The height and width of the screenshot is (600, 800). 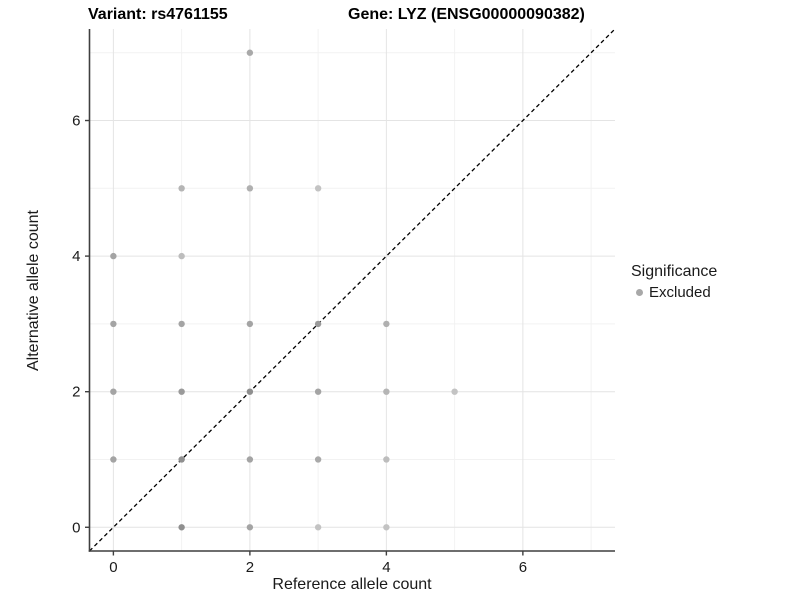 What do you see at coordinates (250, 567) in the screenshot?
I see `x-tick-label: 2` at bounding box center [250, 567].